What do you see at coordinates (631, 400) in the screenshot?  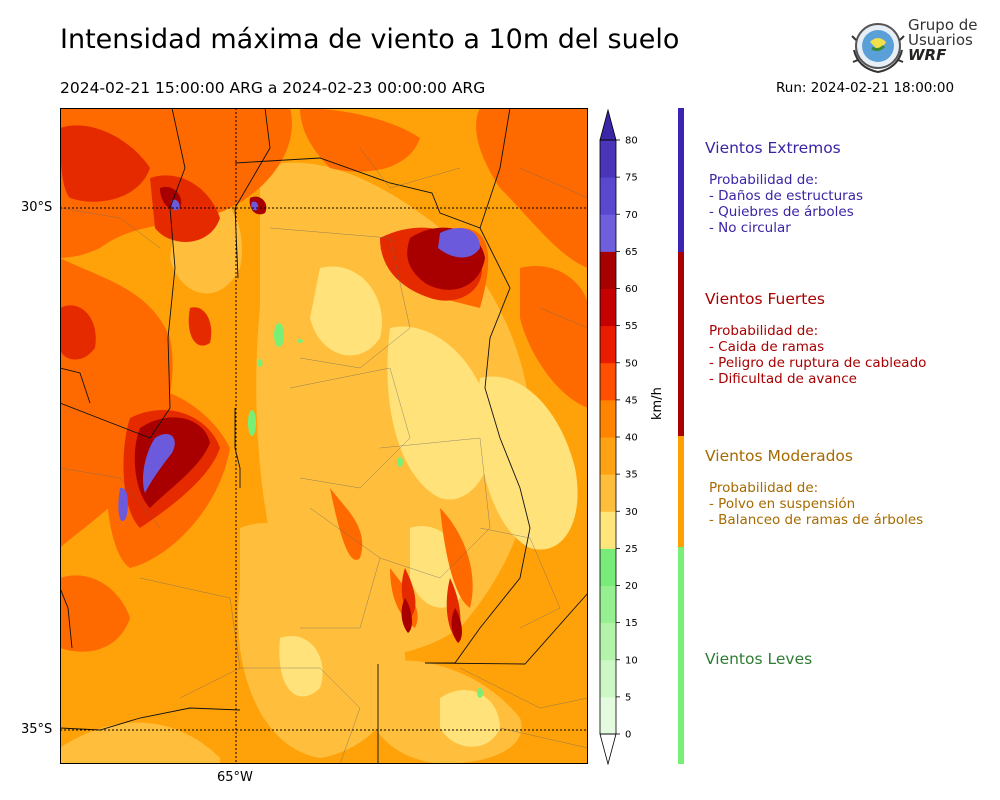 I see `colorbar-tick-label: 45` at bounding box center [631, 400].